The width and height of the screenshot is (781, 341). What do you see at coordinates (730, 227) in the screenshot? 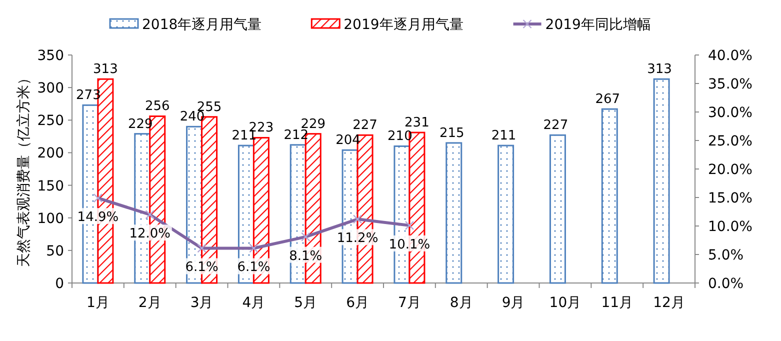
I see `y2-tick-label: 10.0%` at bounding box center [730, 227].